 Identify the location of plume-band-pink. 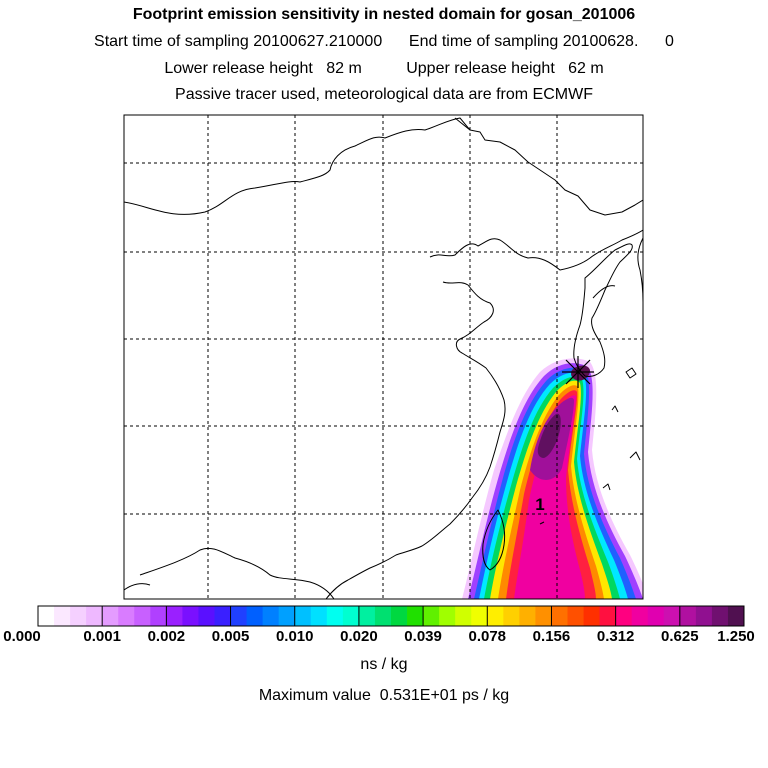
(549, 497).